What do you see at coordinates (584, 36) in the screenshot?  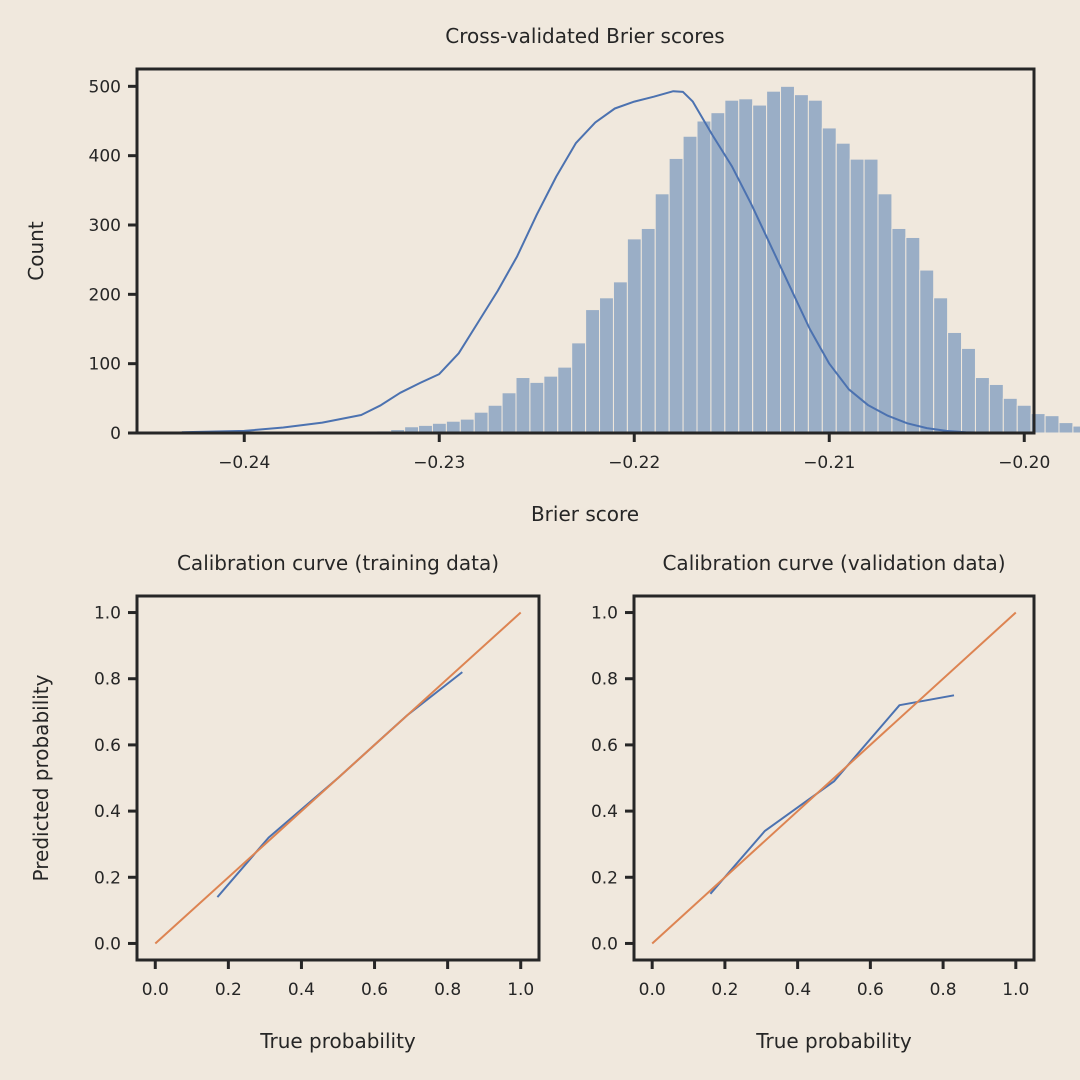 I see `histogram-title: Cross-validated Brier scores` at bounding box center [584, 36].